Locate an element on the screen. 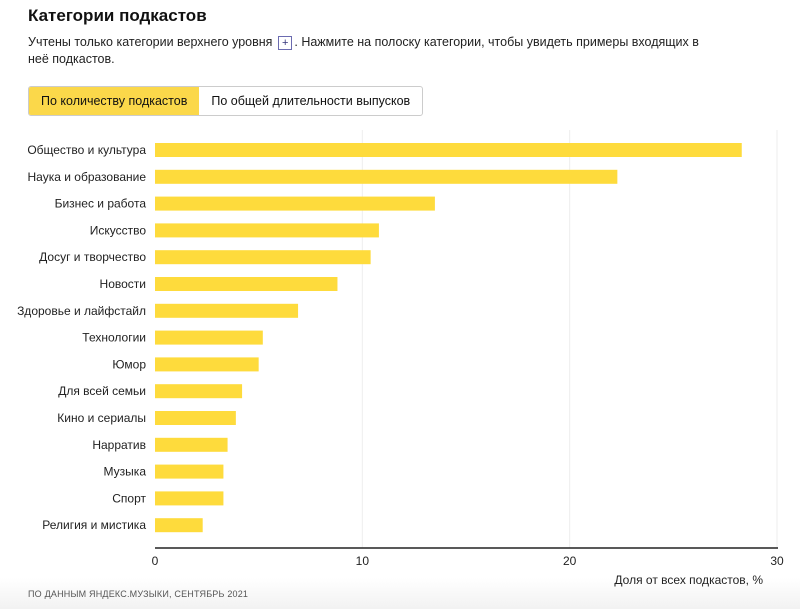 The width and height of the screenshot is (800, 609). category-label: Здоровье и лайфстайл is located at coordinates (81, 311).